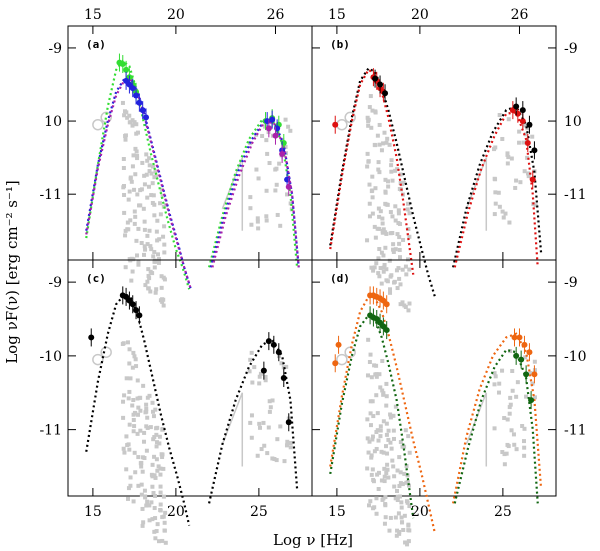  I want to click on y-tick-label-left: -11, so click(50, 431).